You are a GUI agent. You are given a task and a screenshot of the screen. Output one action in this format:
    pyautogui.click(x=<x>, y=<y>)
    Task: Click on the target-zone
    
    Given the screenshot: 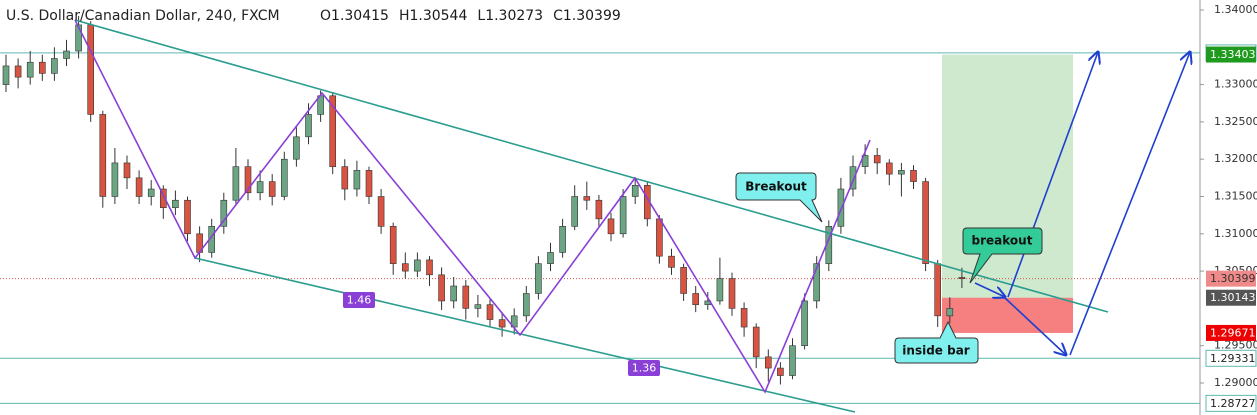 What is the action you would take?
    pyautogui.click(x=1007, y=176)
    